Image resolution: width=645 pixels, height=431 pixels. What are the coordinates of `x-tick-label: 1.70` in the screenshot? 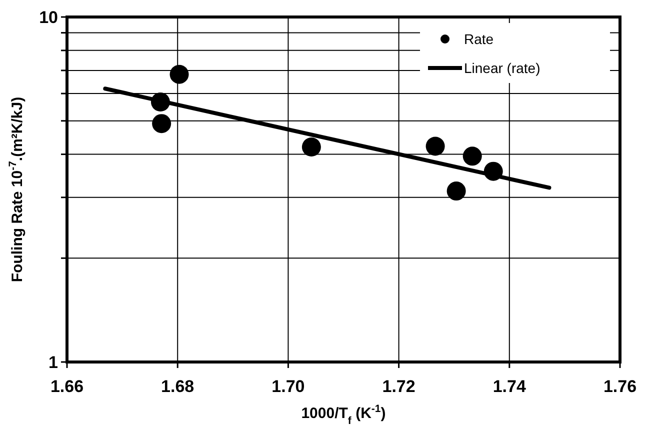 It's located at (288, 386).